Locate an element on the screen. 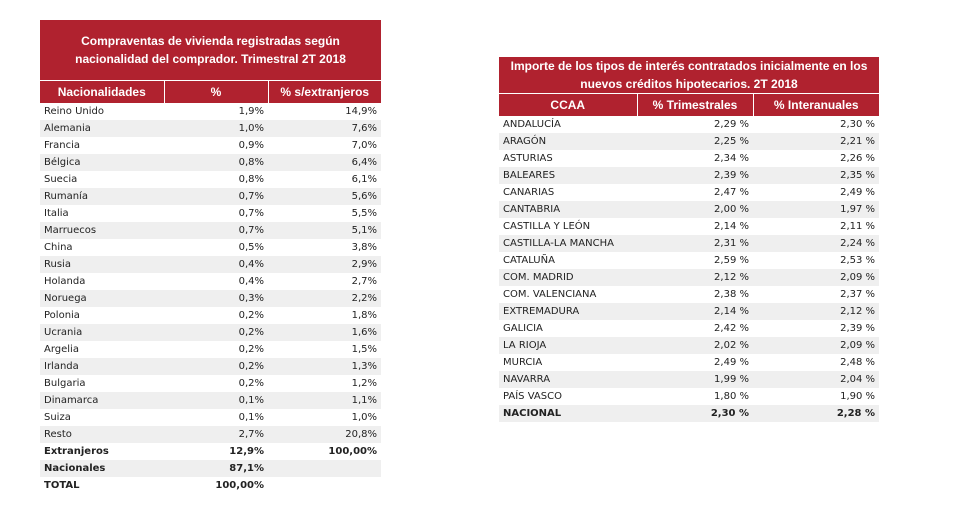 This screenshot has height=509, width=980. table-row: Polonia 0,2% 1,8% is located at coordinates (211, 315).